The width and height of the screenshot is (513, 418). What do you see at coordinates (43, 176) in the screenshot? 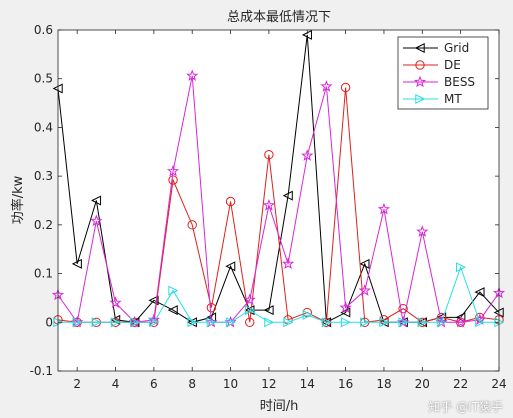
I see `y-tick-label: 0.3` at bounding box center [43, 176].